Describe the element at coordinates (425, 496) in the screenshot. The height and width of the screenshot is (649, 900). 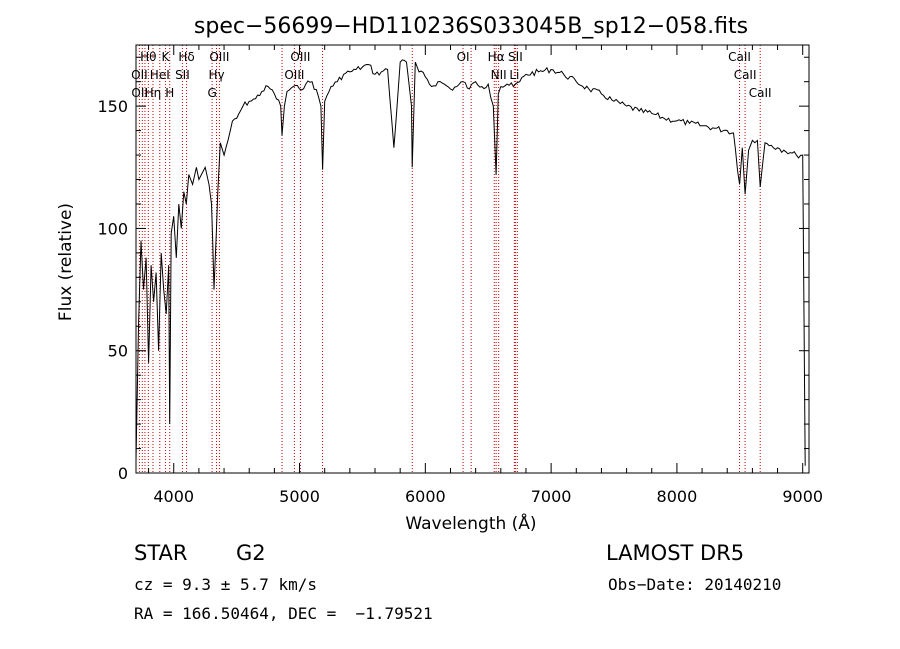
I see `x-tick-label: 6000` at that location.